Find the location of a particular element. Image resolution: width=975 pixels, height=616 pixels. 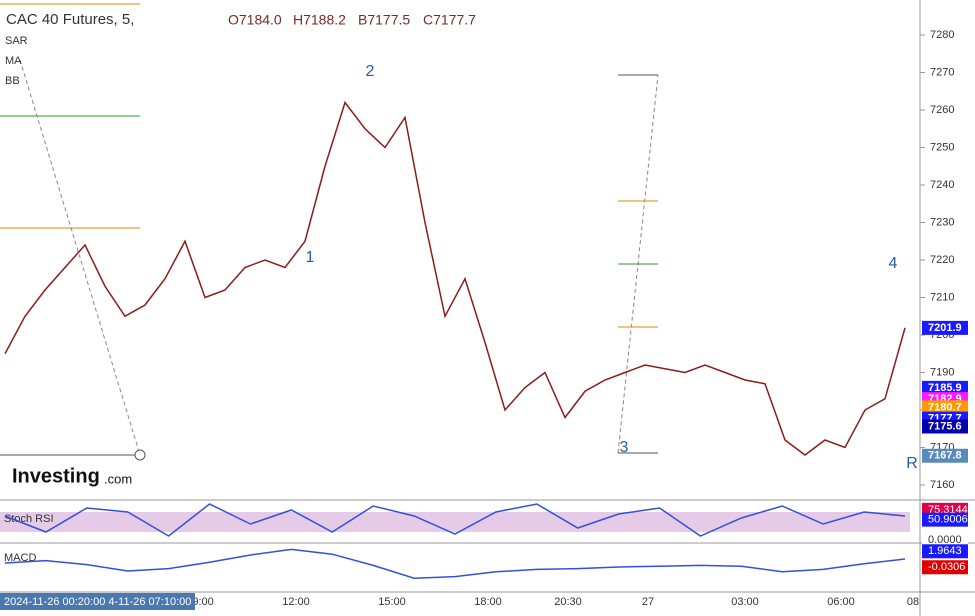

price-tag-label: 7185.9 is located at coordinates (945, 388).